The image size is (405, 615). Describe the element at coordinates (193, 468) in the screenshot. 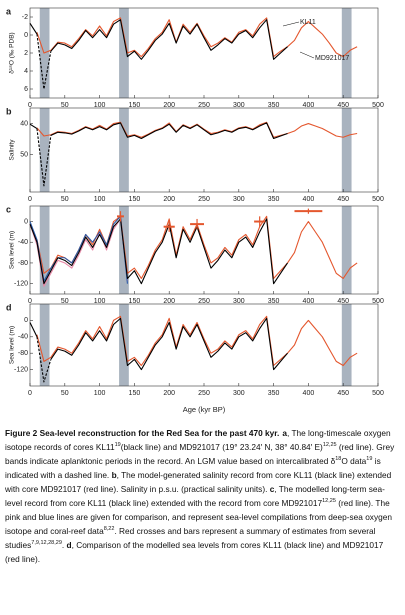

I see `caption-text: is indicated with a dashed line.` at that location.